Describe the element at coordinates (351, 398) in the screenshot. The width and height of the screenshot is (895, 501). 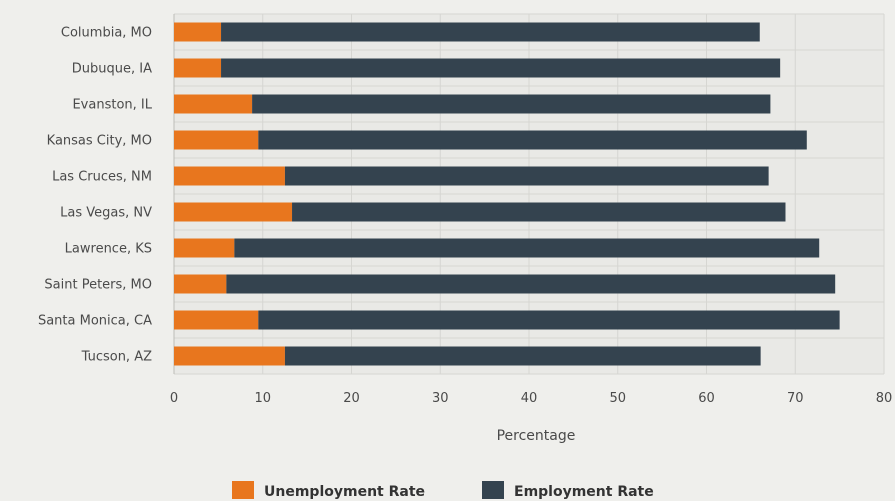
I see `x-tick-label-20: 20` at that location.